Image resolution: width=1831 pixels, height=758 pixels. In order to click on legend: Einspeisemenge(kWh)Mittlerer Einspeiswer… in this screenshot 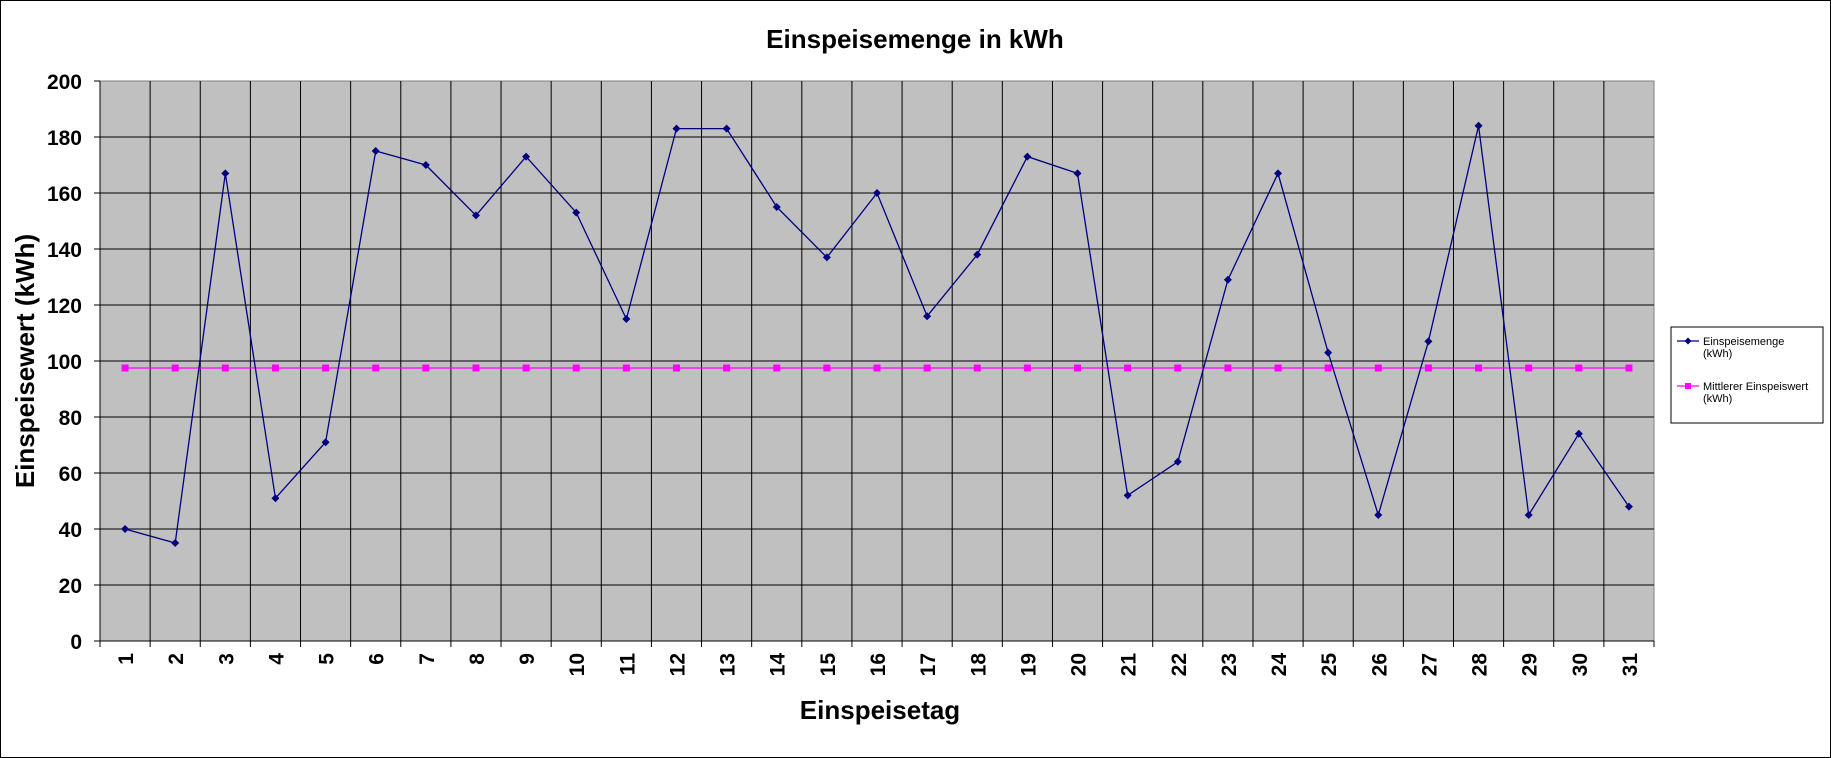, I will do `click(1747, 375)`.